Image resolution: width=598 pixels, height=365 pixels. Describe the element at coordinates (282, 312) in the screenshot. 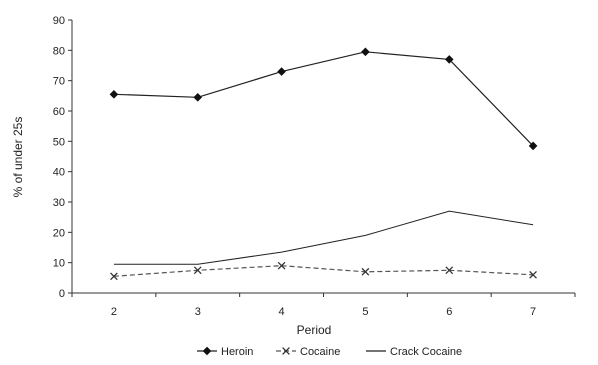

I see `x-tick-label: 4` at that location.